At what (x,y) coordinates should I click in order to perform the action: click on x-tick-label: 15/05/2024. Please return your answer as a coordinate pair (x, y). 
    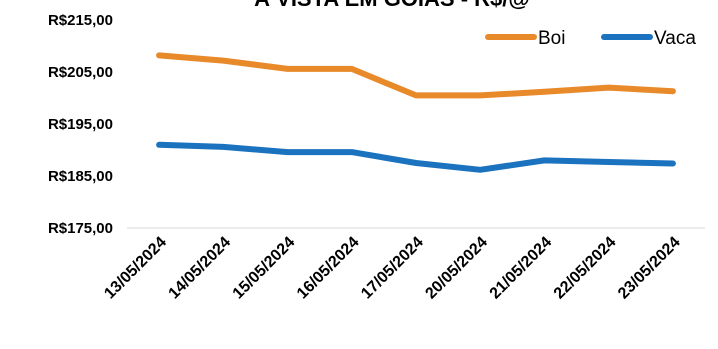
    Looking at the image, I should click on (264, 268).